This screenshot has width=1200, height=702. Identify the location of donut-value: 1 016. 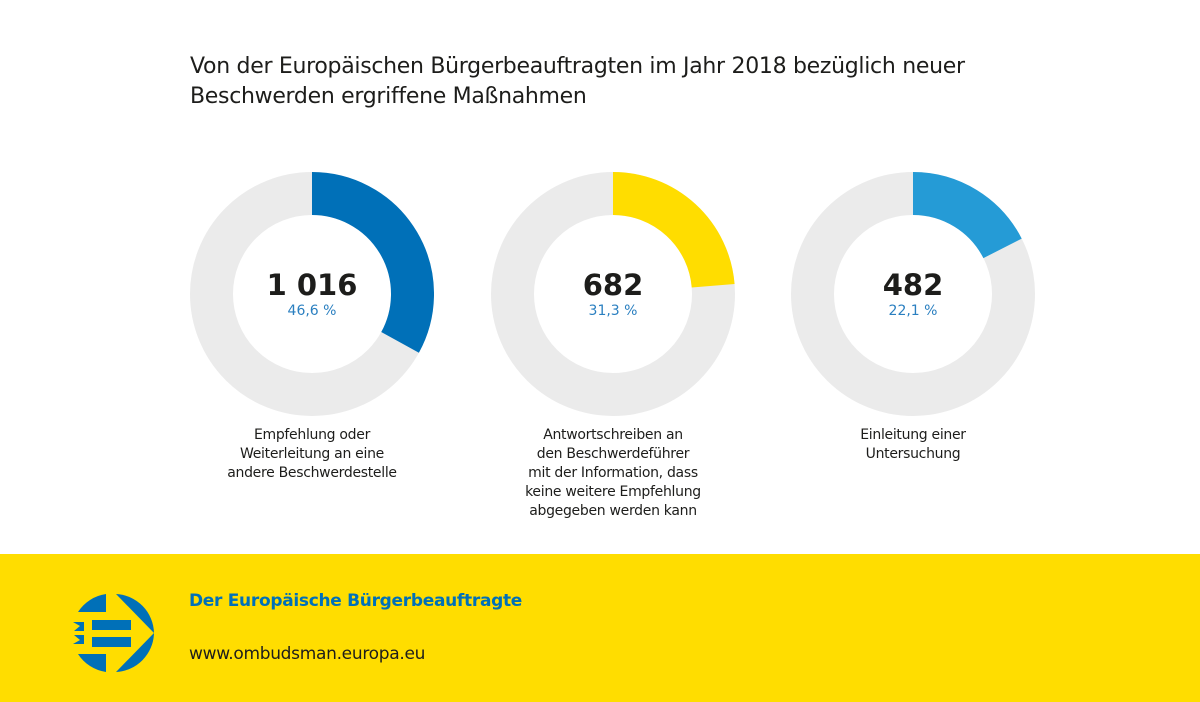
(312, 285).